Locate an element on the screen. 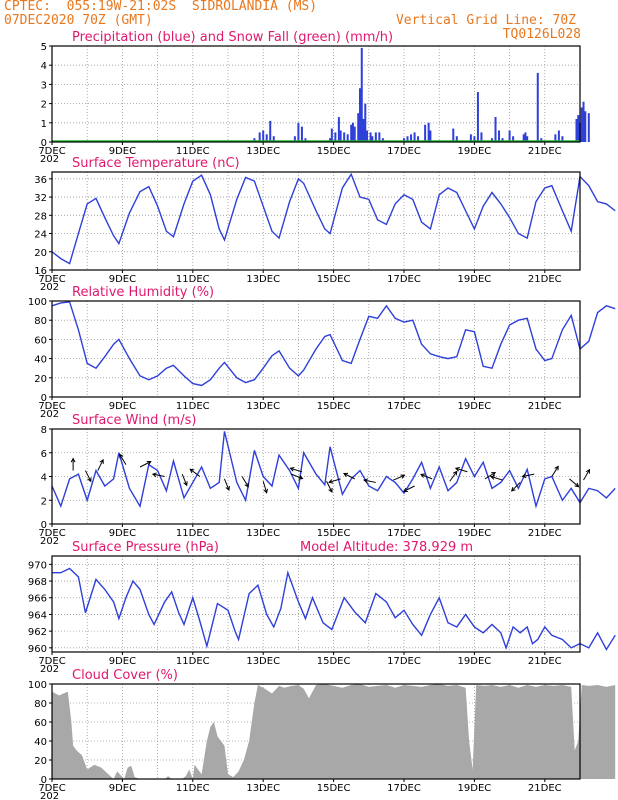 The width and height of the screenshot is (618, 800). series-line is located at coordinates (334, 609).